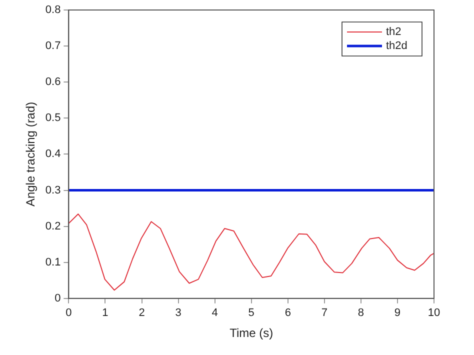 The width and height of the screenshot is (474, 355). What do you see at coordinates (53, 190) in the screenshot?
I see `y-tick-label: 0.3` at bounding box center [53, 190].